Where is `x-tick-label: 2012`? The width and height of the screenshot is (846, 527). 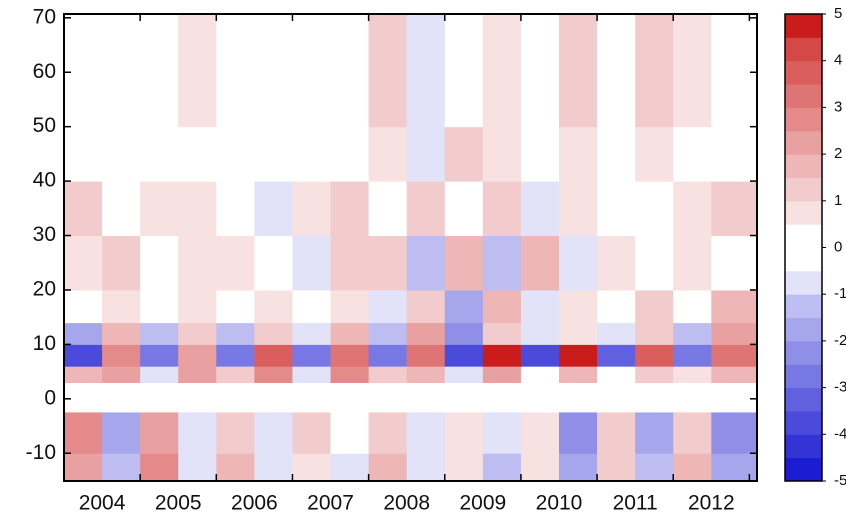 x-tick-label: 2012 is located at coordinates (711, 503).